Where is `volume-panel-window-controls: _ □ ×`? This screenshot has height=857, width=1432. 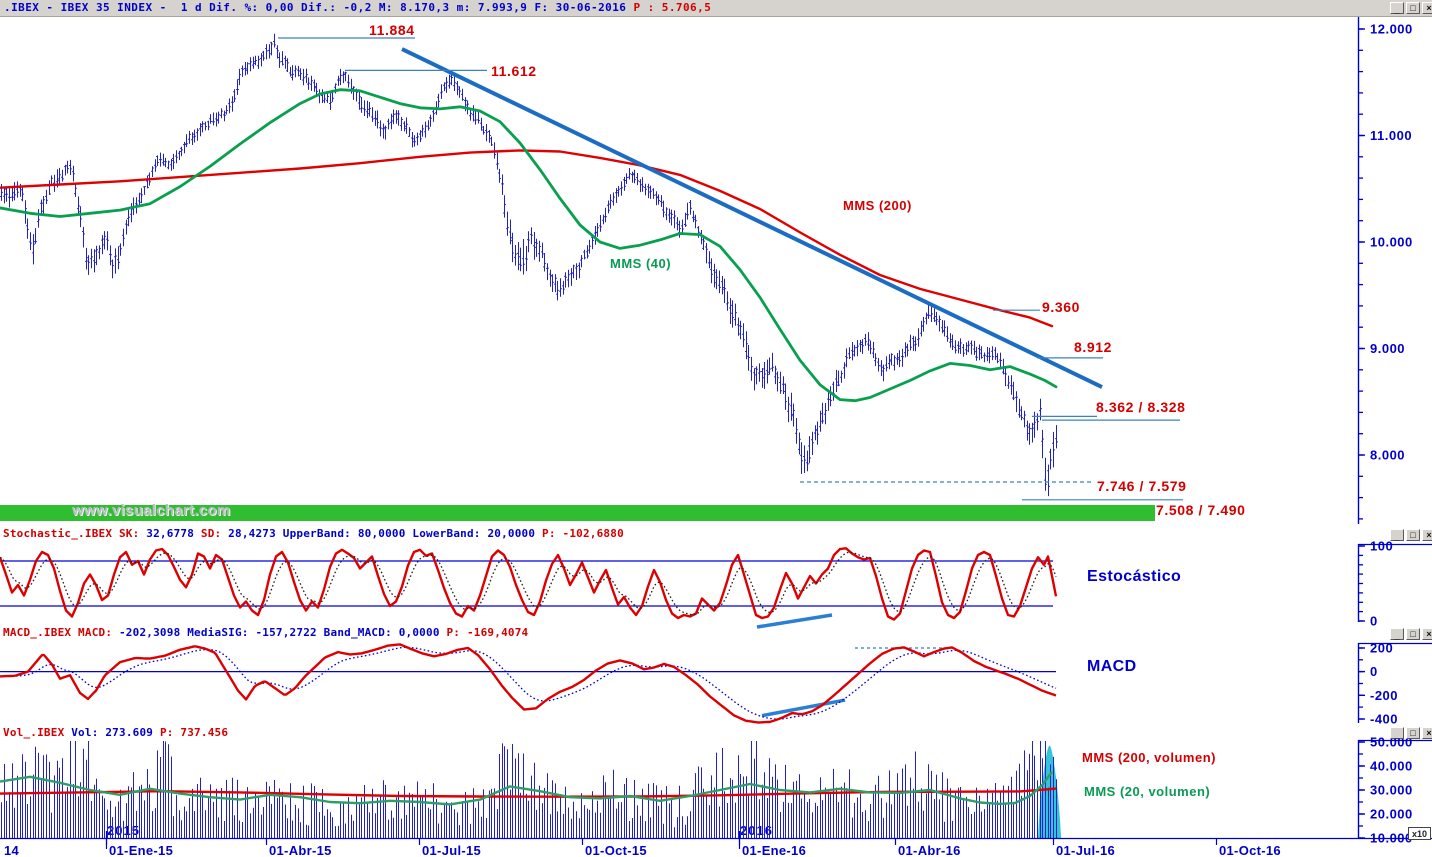 volume-panel-window-controls: _ □ × is located at coordinates (1411, 733).